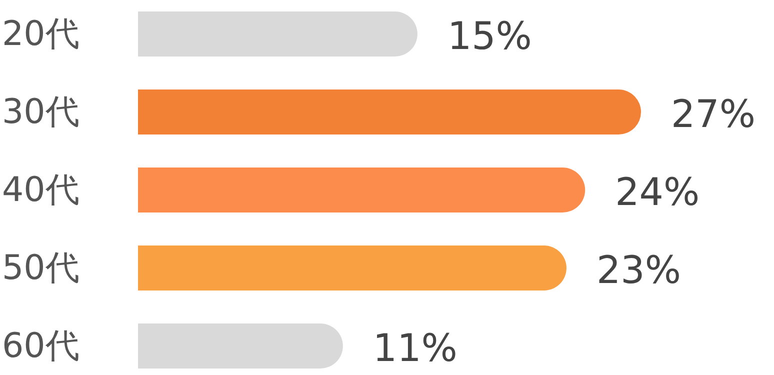 This screenshot has height=375, width=774. What do you see at coordinates (41, 34) in the screenshot?
I see `y-tick-label: 20代` at bounding box center [41, 34].